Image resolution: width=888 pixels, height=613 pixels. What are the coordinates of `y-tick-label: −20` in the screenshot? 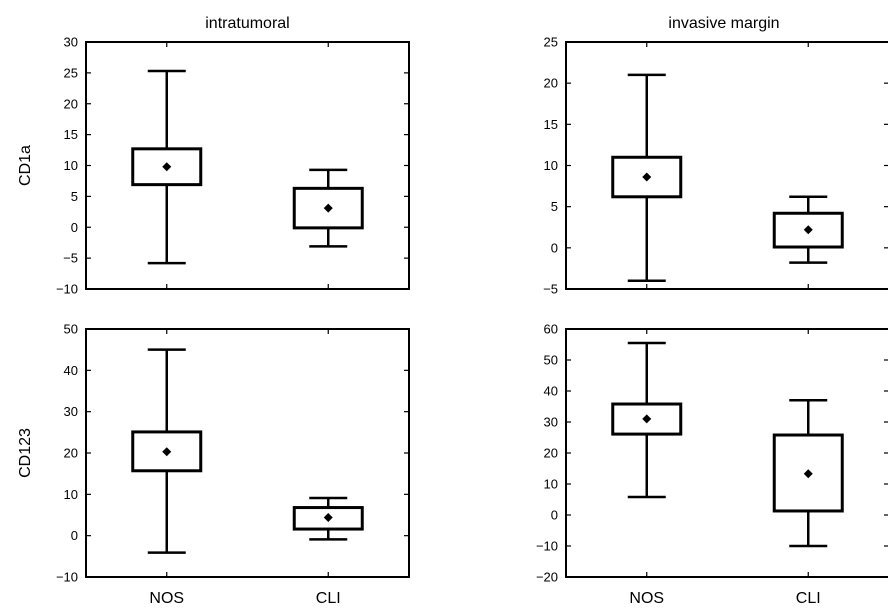 It's located at (547, 577).